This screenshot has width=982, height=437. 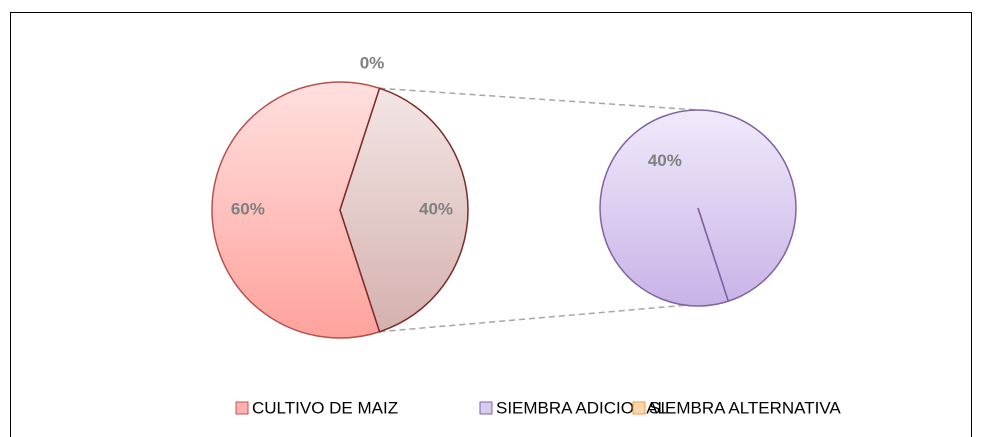 What do you see at coordinates (248, 208) in the screenshot?
I see `data-label: 60%` at bounding box center [248, 208].